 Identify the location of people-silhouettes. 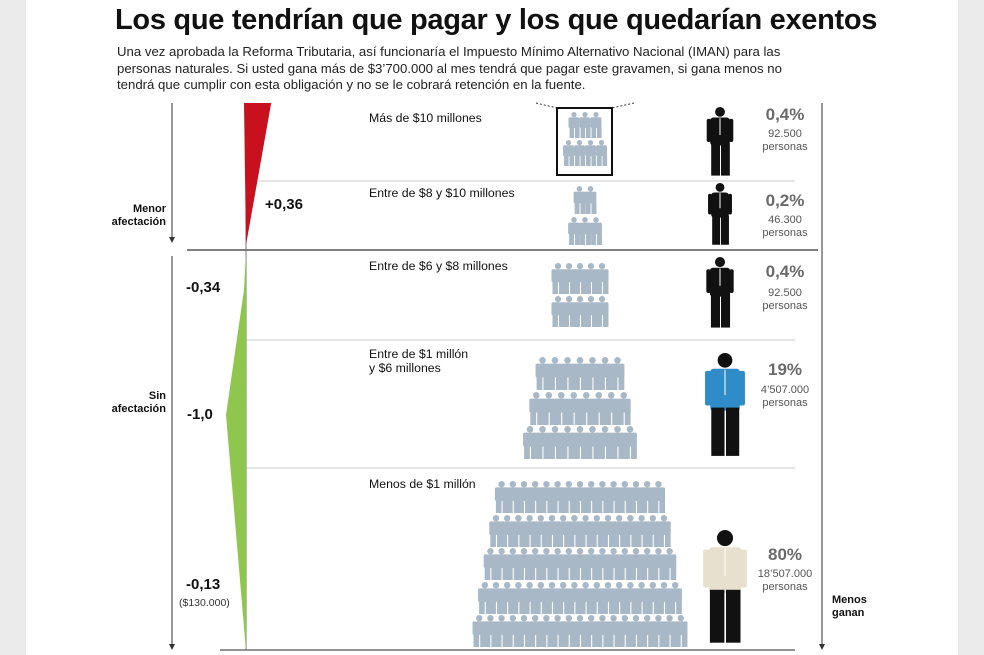
(725, 375).